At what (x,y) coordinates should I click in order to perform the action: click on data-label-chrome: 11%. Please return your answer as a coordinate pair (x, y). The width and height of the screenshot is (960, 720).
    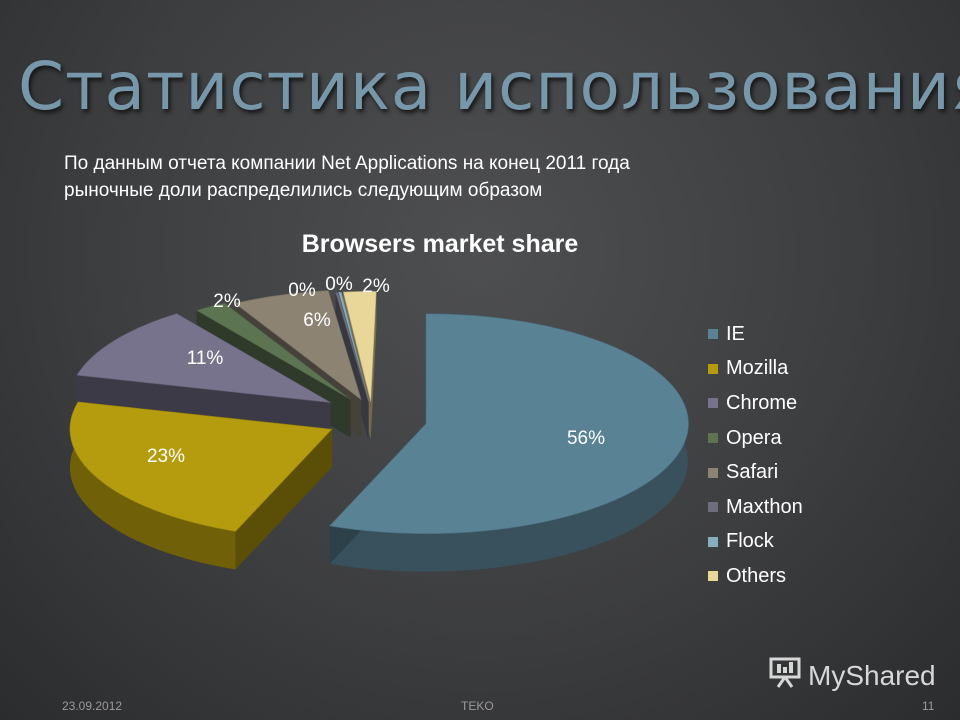
    Looking at the image, I should click on (205, 358).